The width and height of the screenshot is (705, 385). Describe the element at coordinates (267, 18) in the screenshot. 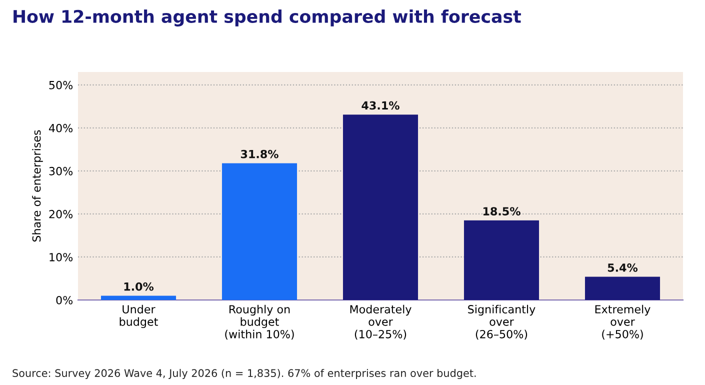

I see `chart-title: How 12-month agent spend compared with forecast` at that location.